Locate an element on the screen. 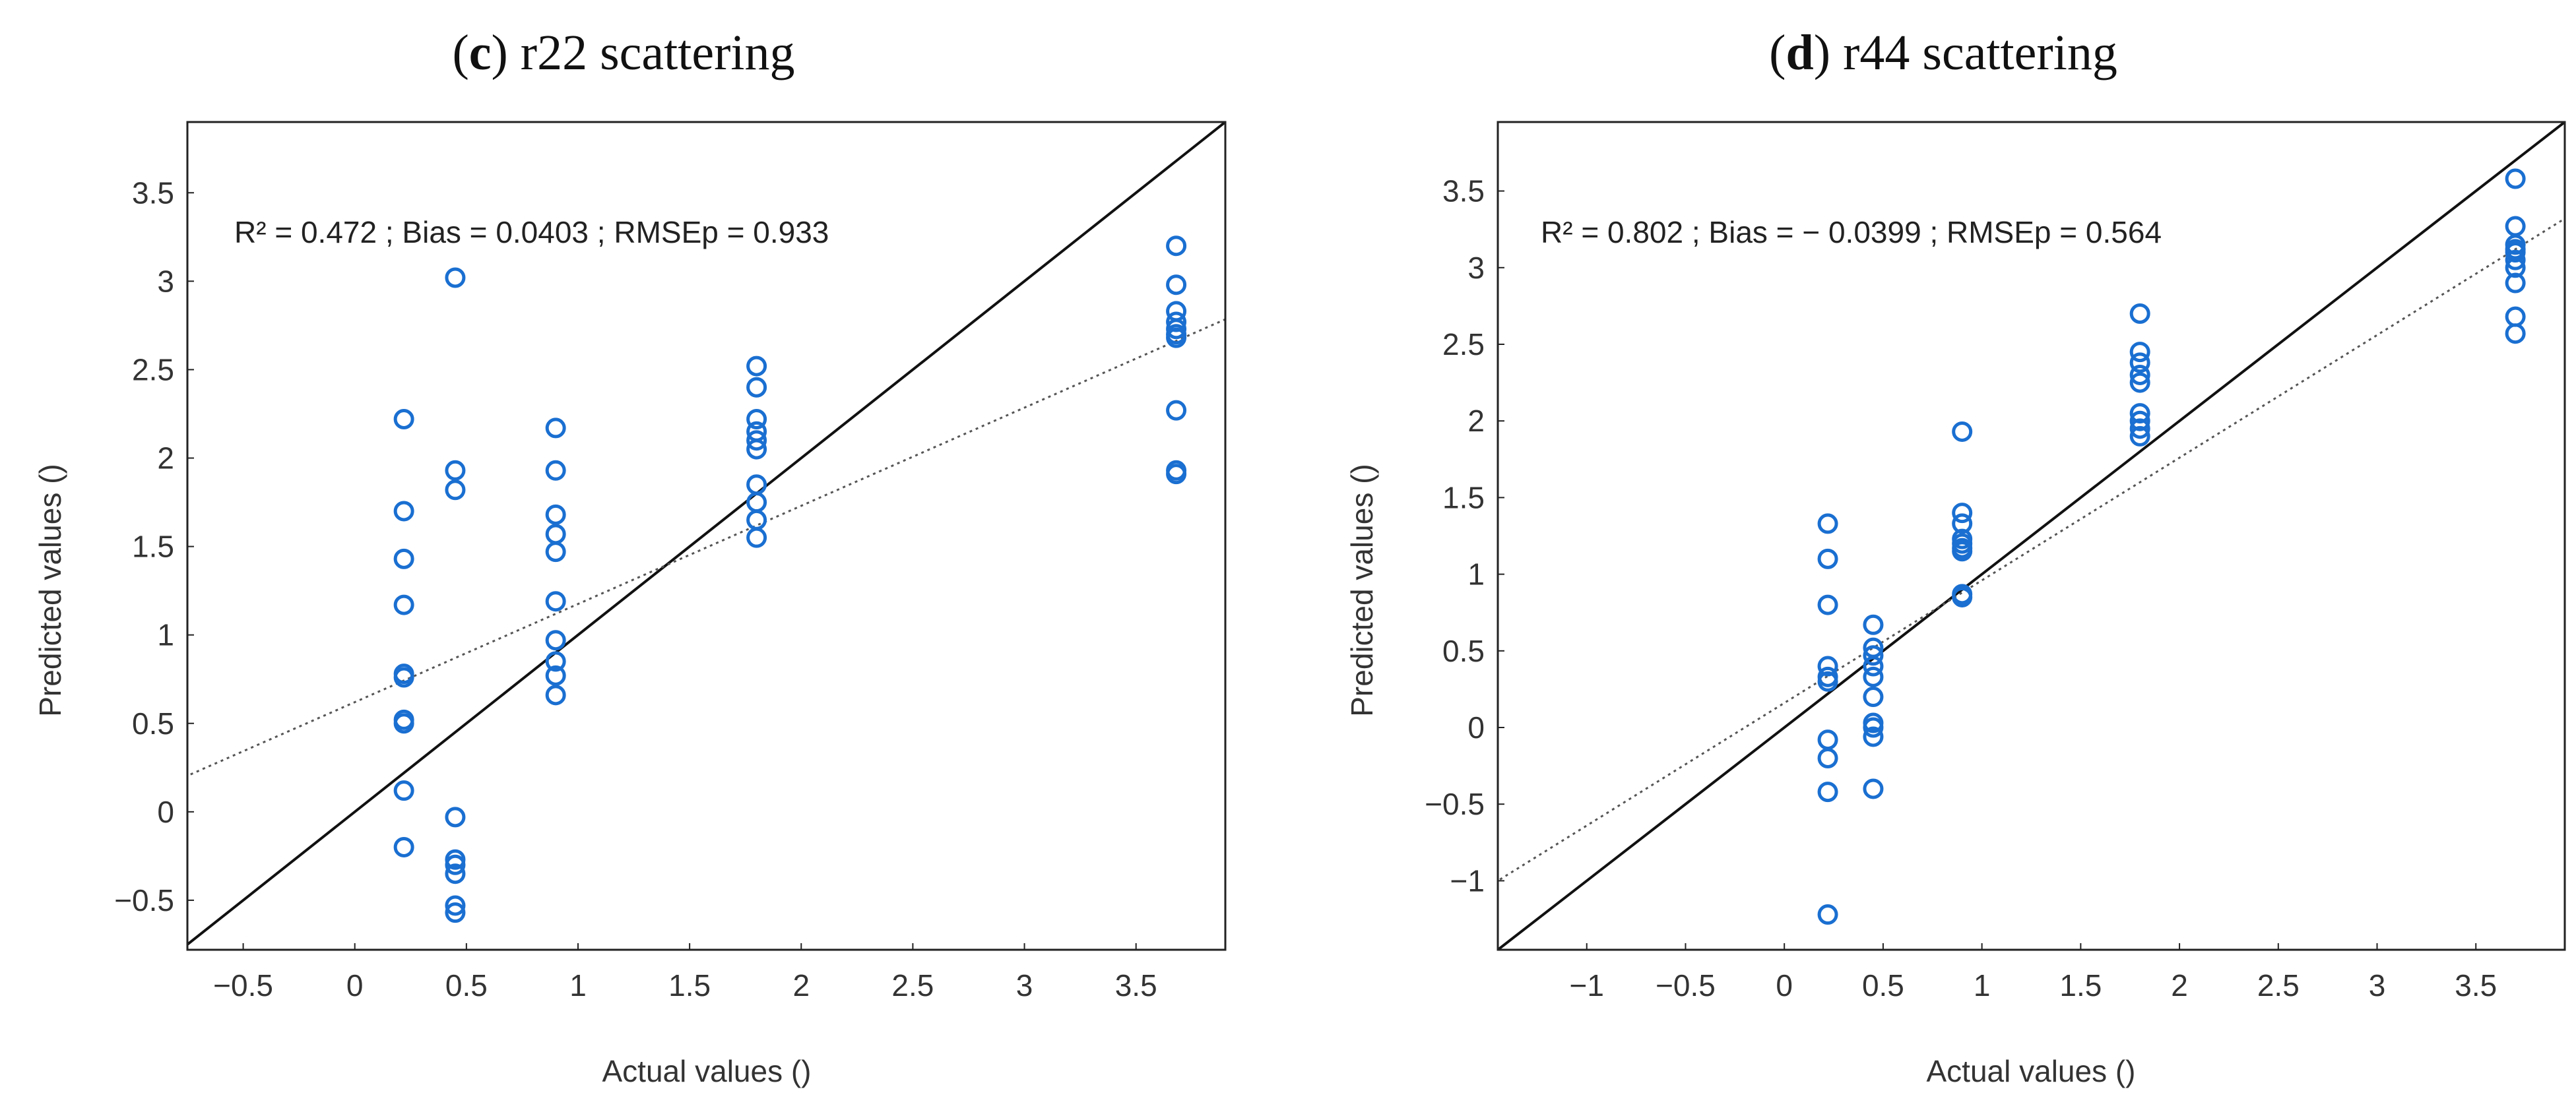 The width and height of the screenshot is (2576, 1114). x-tick-label-d: 0 is located at coordinates (1785, 985).